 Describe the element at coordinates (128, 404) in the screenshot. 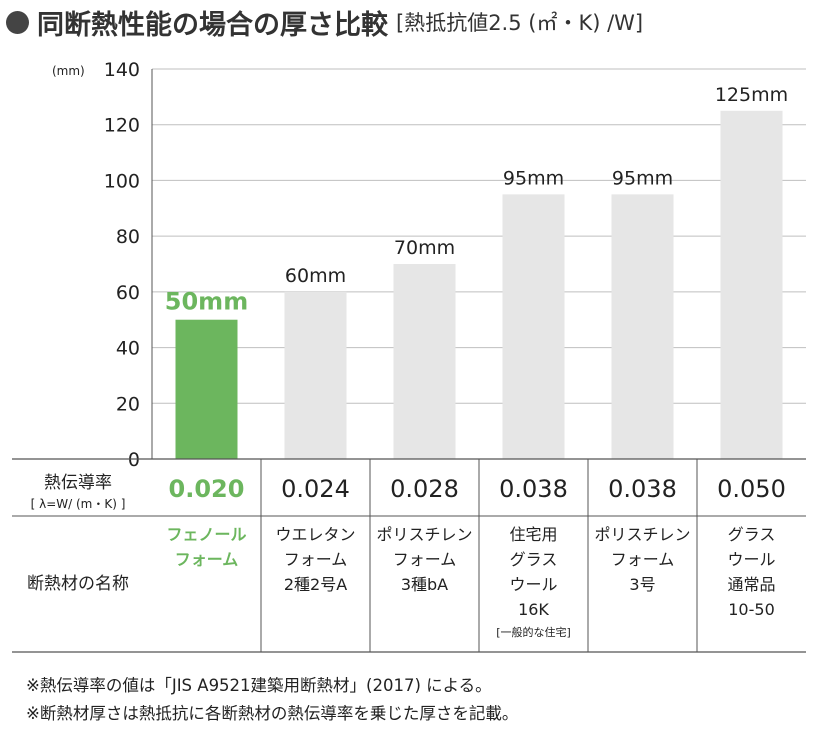

I see `y-tick-label: 20` at that location.